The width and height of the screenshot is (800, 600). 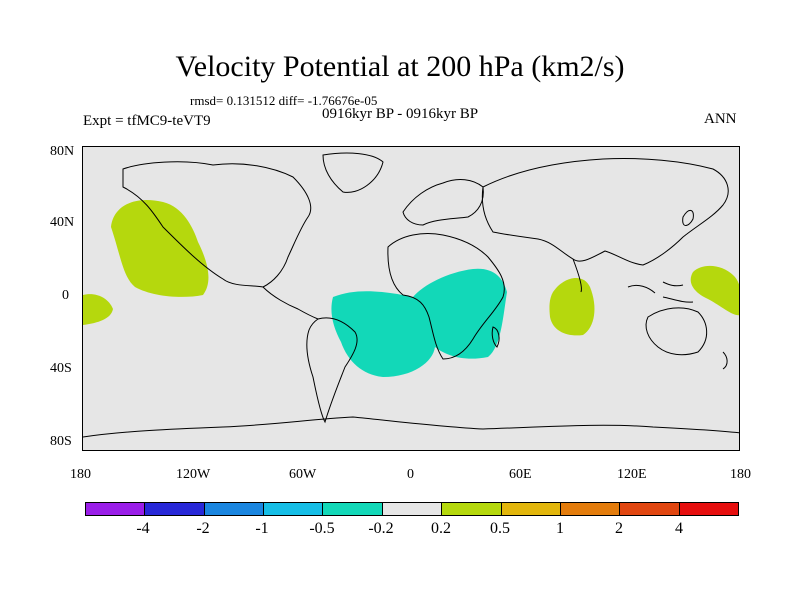 I want to click on period-label: 0916kyr BP - 0916kyr BP, so click(x=400, y=114).